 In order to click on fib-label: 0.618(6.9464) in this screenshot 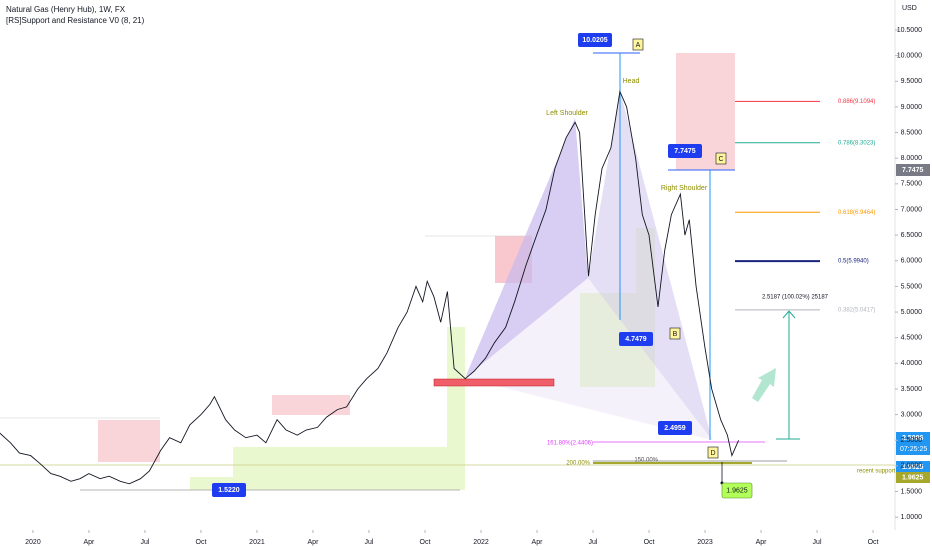, I will do `click(856, 213)`.